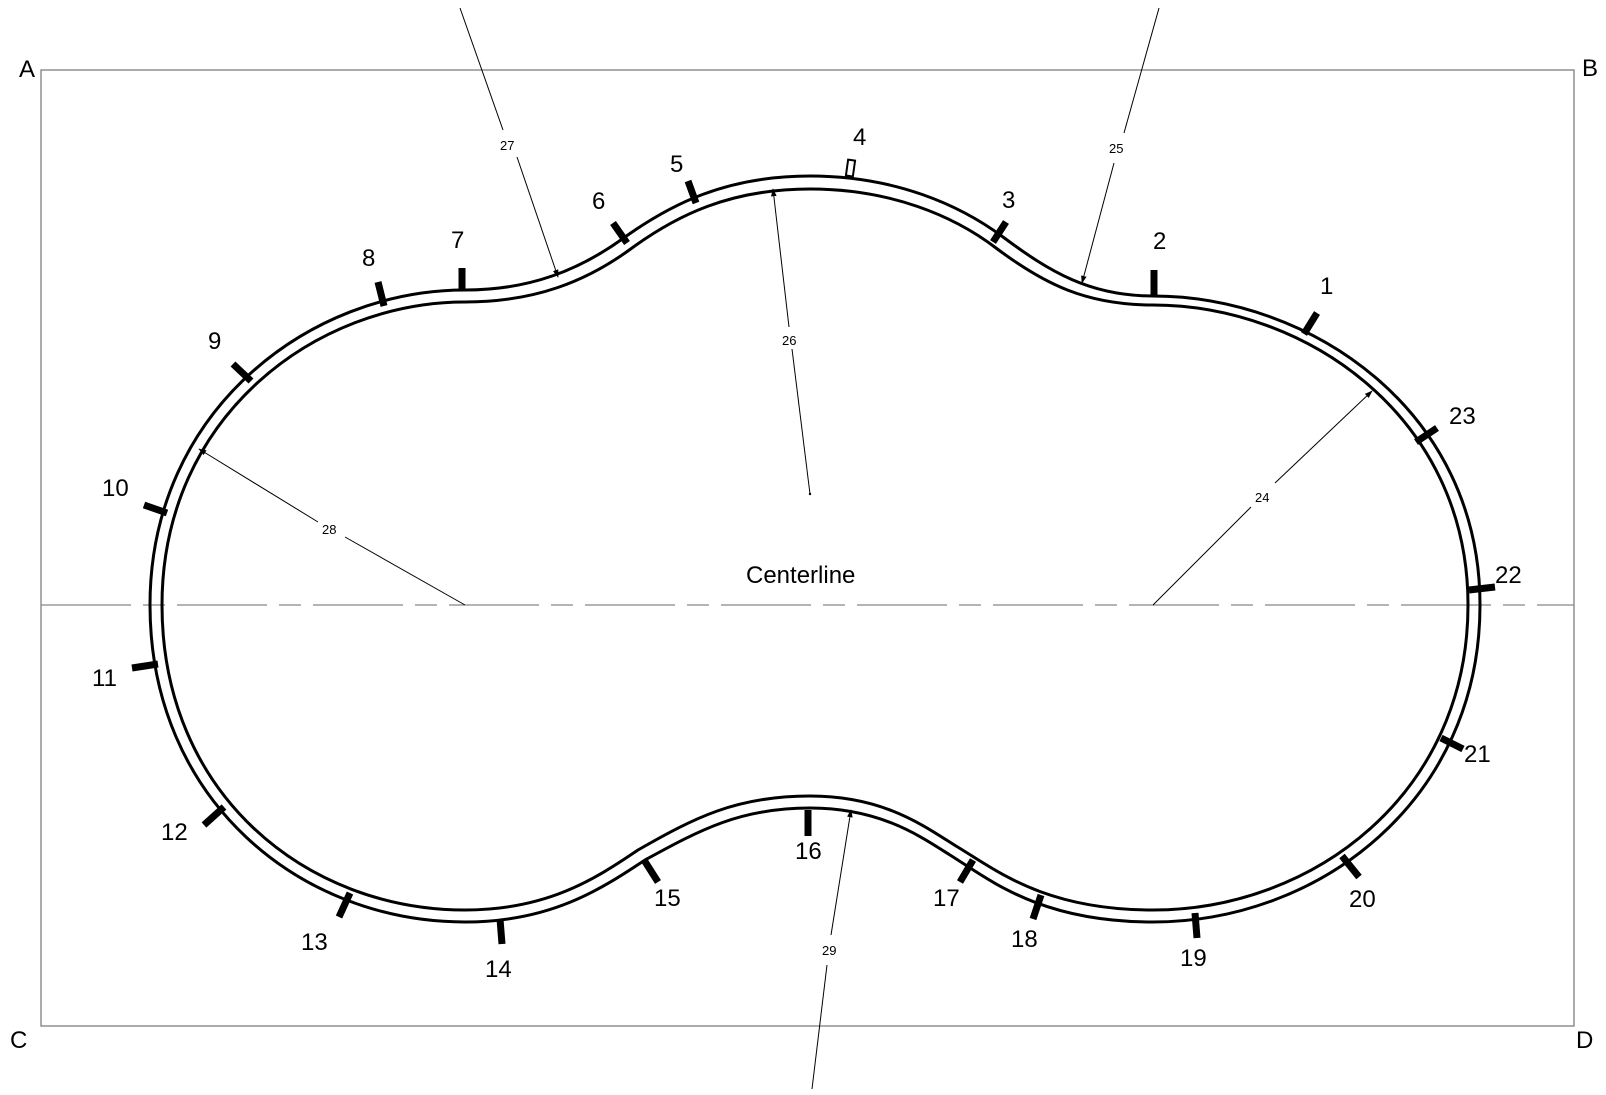 This screenshot has height=1095, width=1606. What do you see at coordinates (258, 485) in the screenshot?
I see `dimension-line-28b` at bounding box center [258, 485].